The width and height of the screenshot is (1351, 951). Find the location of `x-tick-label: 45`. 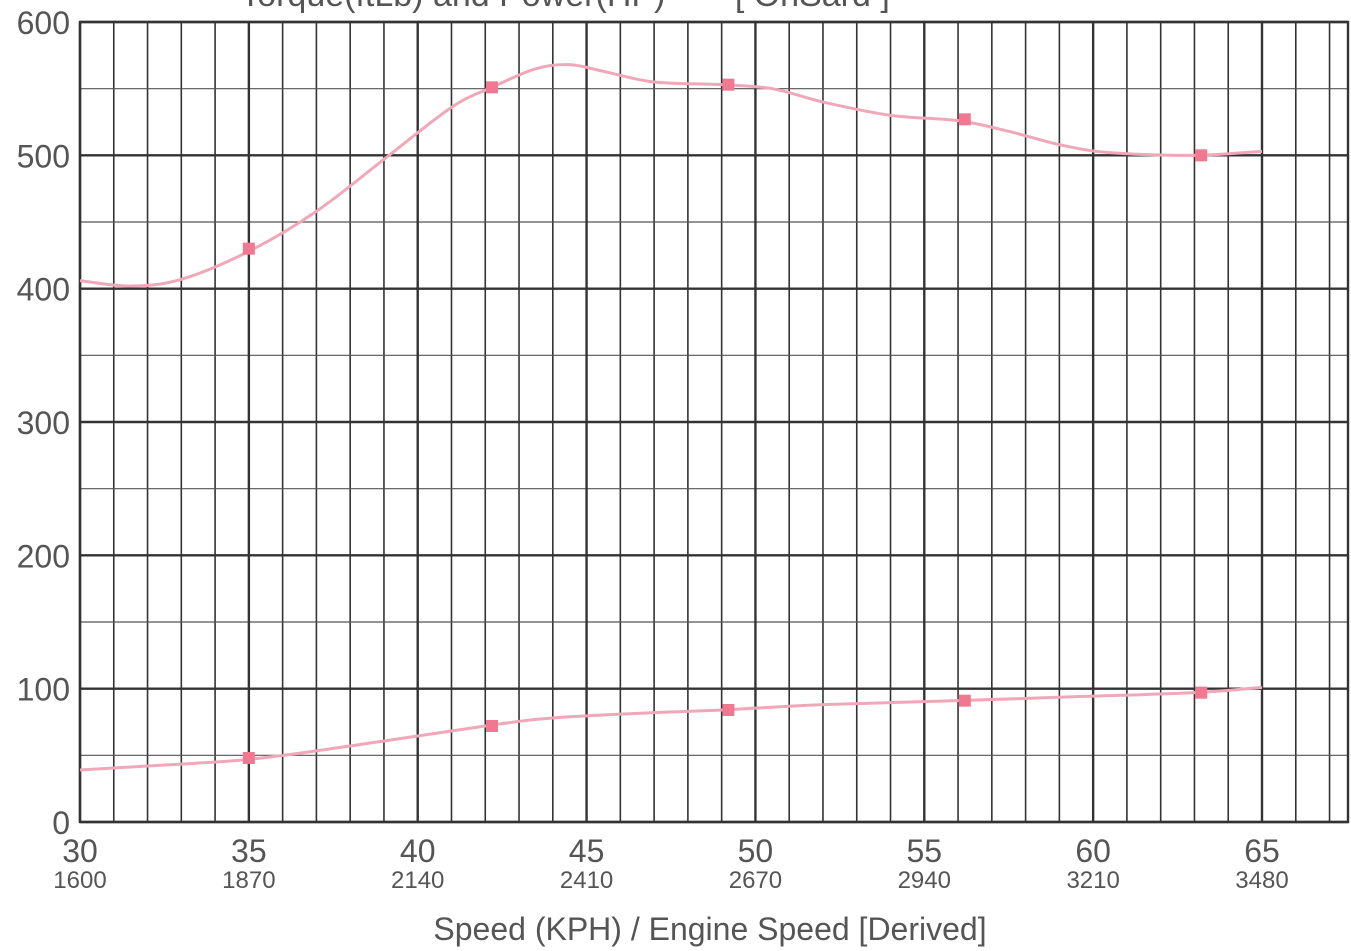

x-tick-label: 45 is located at coordinates (587, 851).